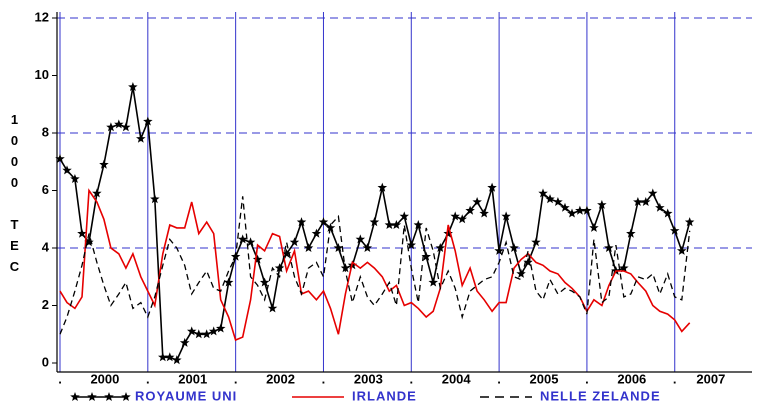 The image size is (758, 403). I want to click on legend-label: ROYAUME UNI, so click(186, 395).